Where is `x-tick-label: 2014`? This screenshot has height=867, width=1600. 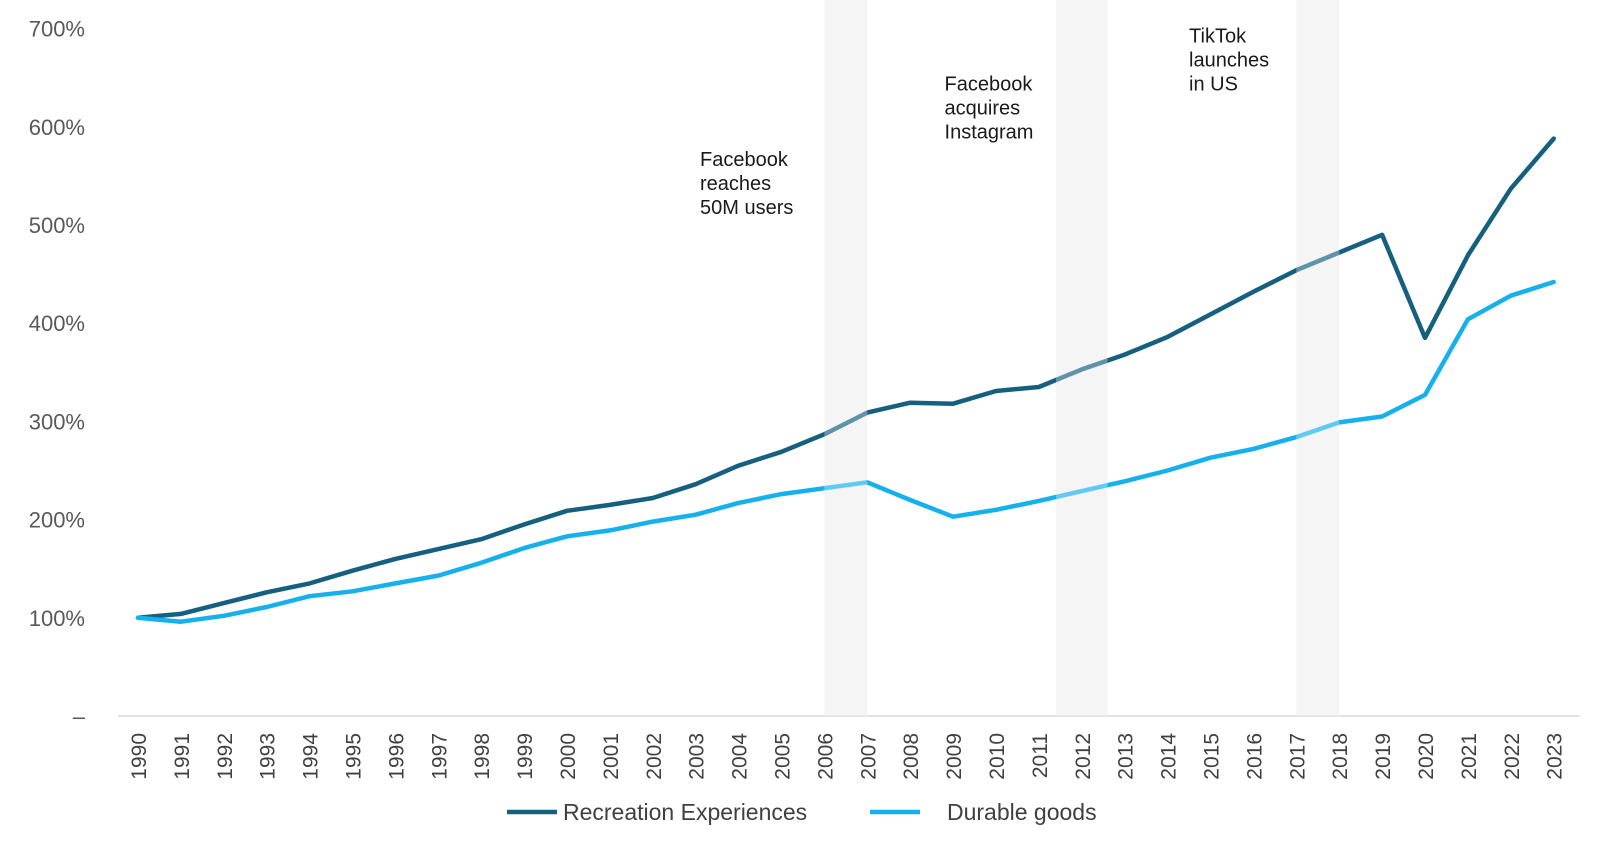 x-tick-label: 2014 is located at coordinates (1169, 756).